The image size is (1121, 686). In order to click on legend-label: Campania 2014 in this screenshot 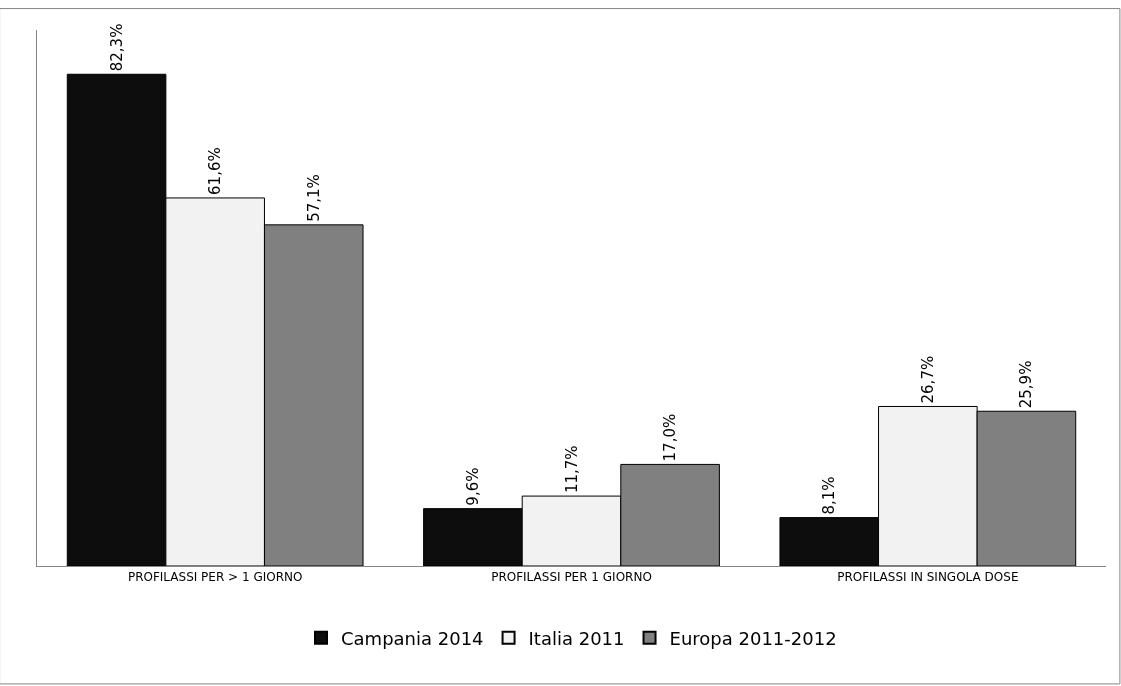, I will do `click(412, 638)`.